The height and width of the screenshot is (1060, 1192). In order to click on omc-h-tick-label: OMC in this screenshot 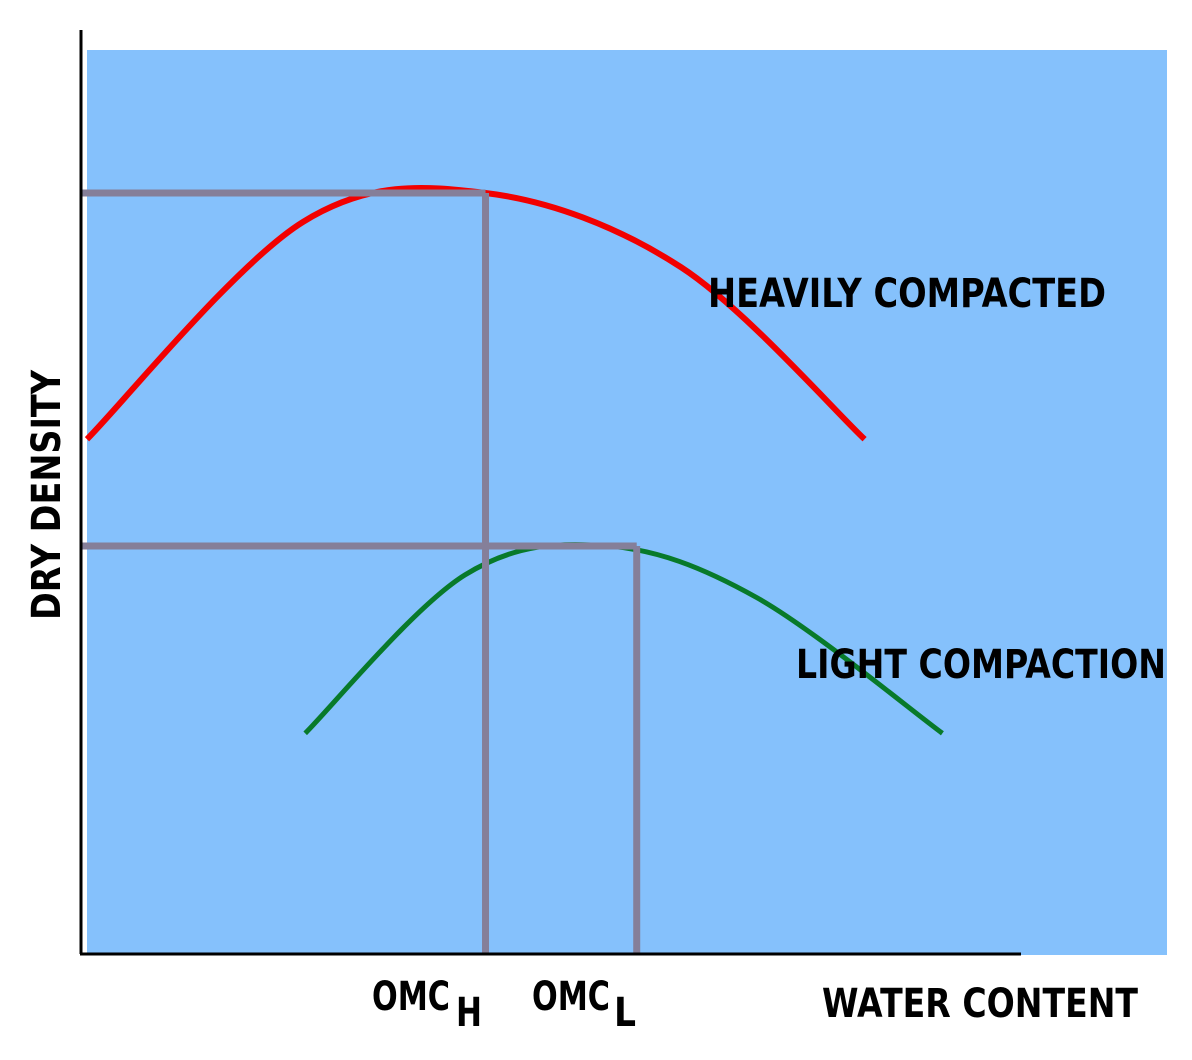, I will do `click(411, 997)`.